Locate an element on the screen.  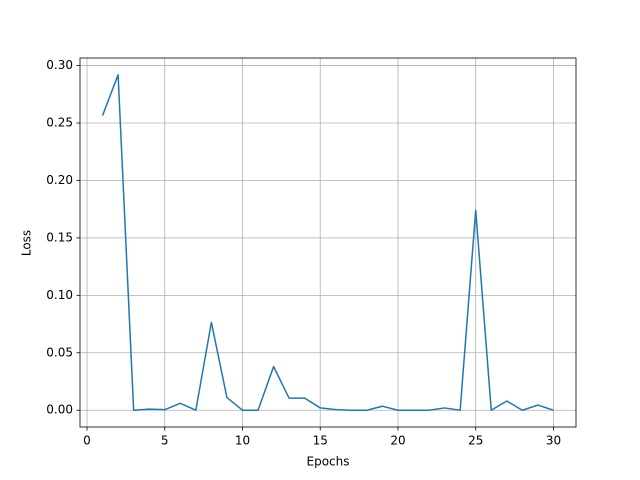
x-tick-label: 0 is located at coordinates (87, 441).